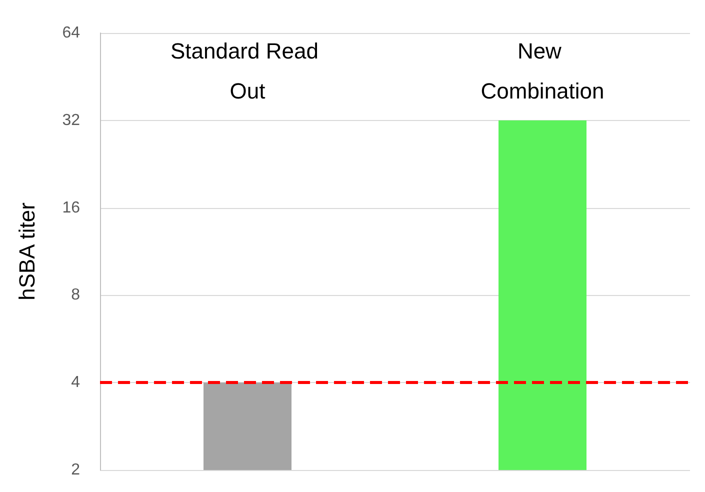 This screenshot has height=492, width=705. What do you see at coordinates (71, 120) in the screenshot?
I see `y-tick-label: 32` at bounding box center [71, 120].